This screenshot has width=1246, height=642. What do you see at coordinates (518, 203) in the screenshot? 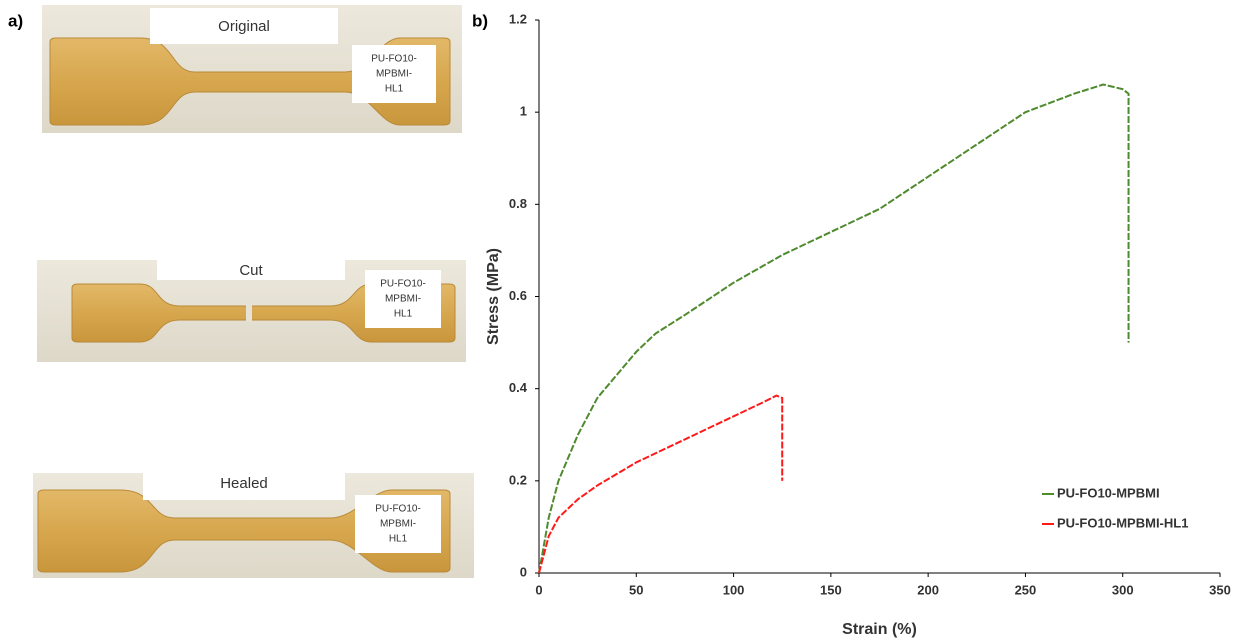
I see `y-tick-label: 0.8` at bounding box center [518, 203].